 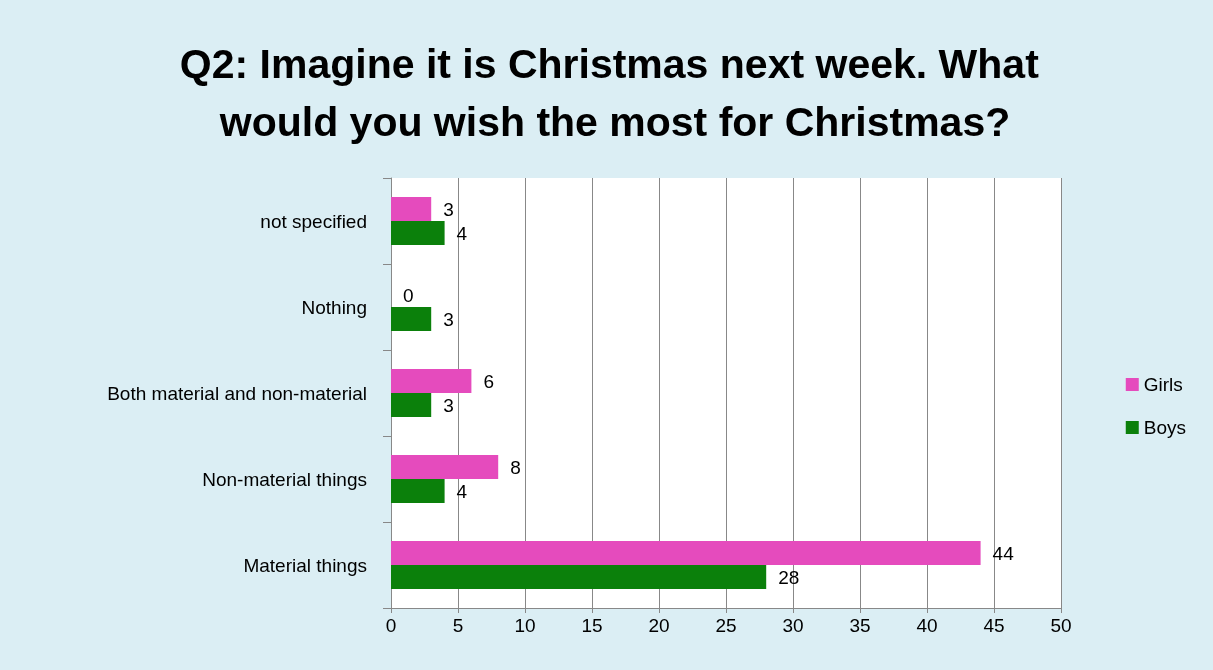 What do you see at coordinates (592, 625) in the screenshot?
I see `x-tick-label: 15` at bounding box center [592, 625].